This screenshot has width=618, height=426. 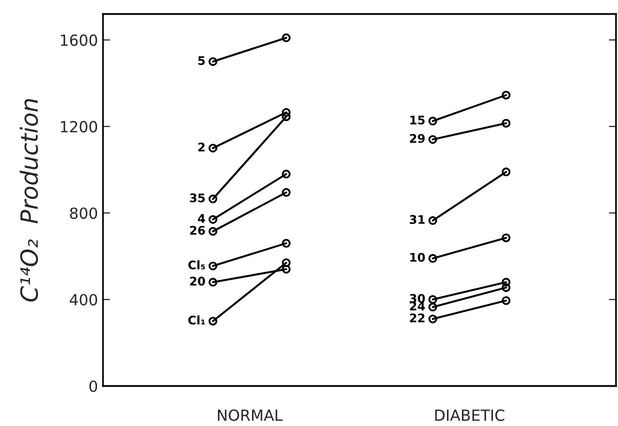 I want to click on series-label: Cl₅, so click(x=196, y=265).